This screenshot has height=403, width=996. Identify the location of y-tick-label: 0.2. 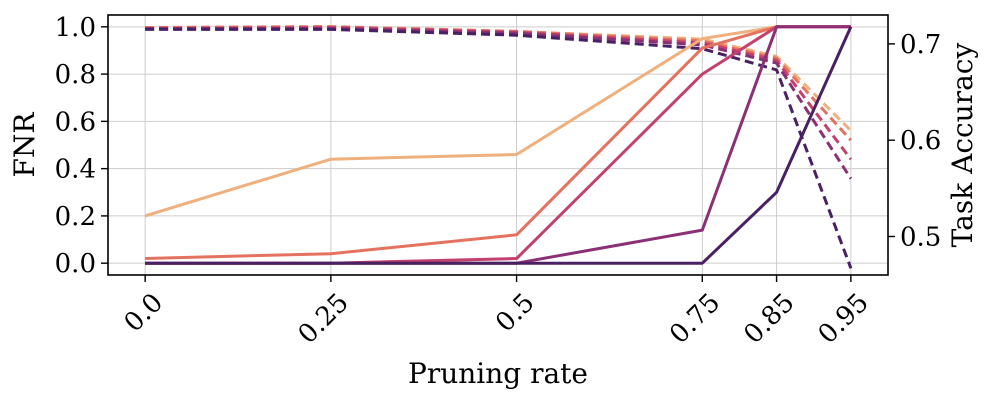
(75, 217).